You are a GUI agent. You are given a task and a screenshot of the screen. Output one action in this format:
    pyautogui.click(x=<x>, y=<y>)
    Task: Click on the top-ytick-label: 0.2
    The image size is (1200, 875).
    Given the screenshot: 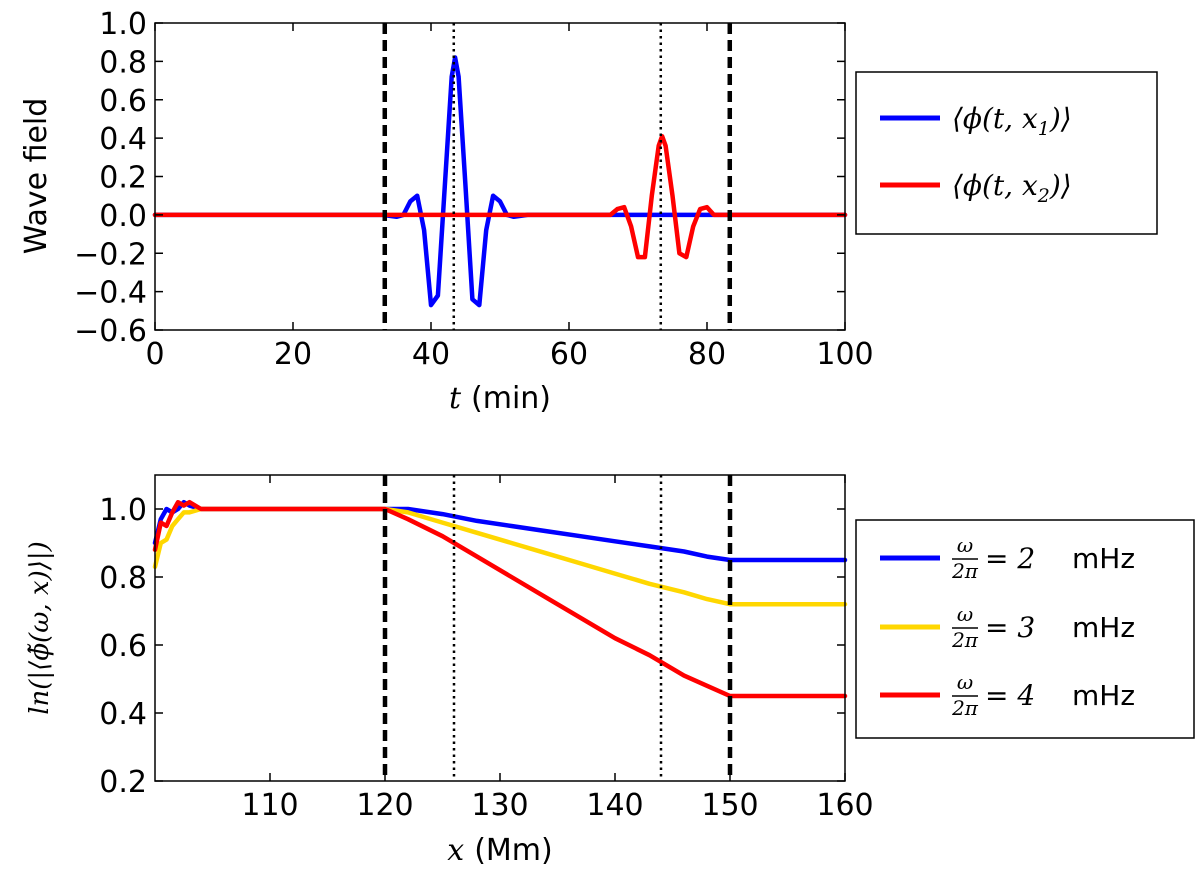 What is the action you would take?
    pyautogui.click(x=123, y=178)
    